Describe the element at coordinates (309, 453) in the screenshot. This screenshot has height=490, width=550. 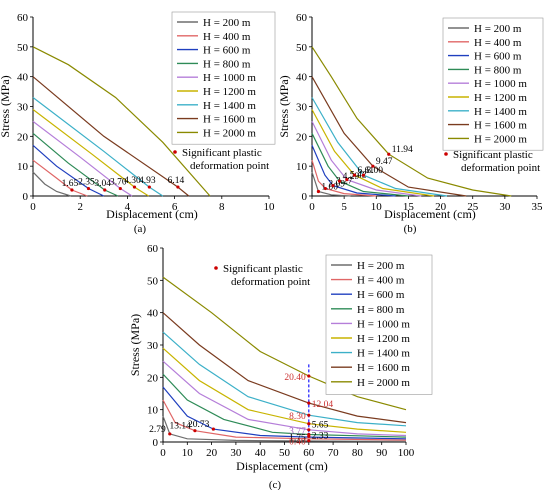
I see `x-tick-label: 60` at that location.